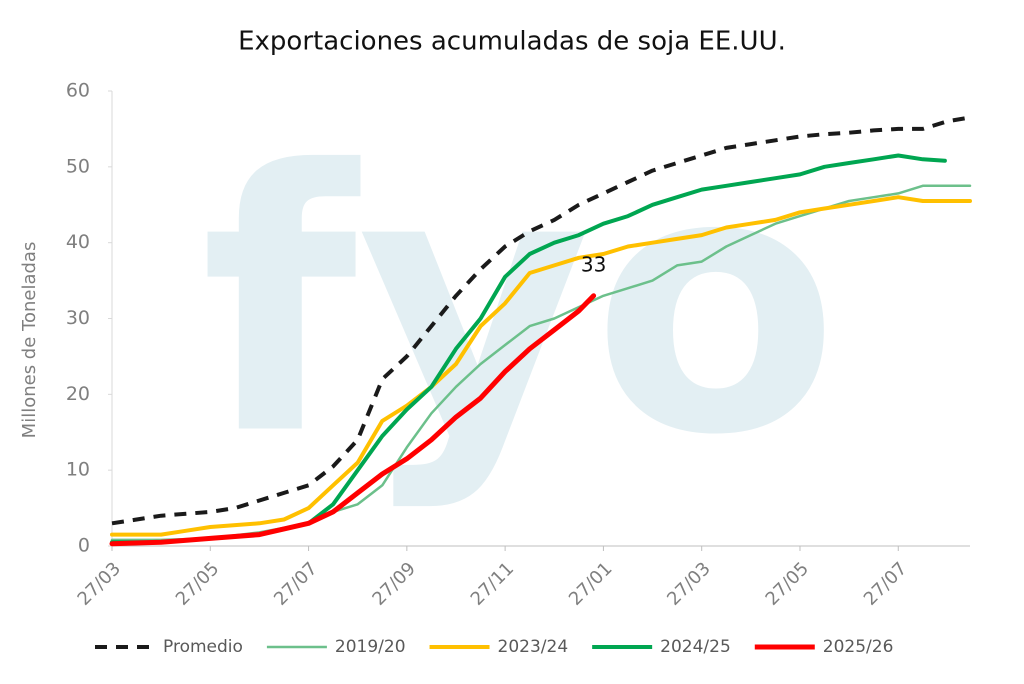 The width and height of the screenshot is (1024, 684). Describe the element at coordinates (394, 584) in the screenshot. I see `x-tick-label: 27/09` at that location.